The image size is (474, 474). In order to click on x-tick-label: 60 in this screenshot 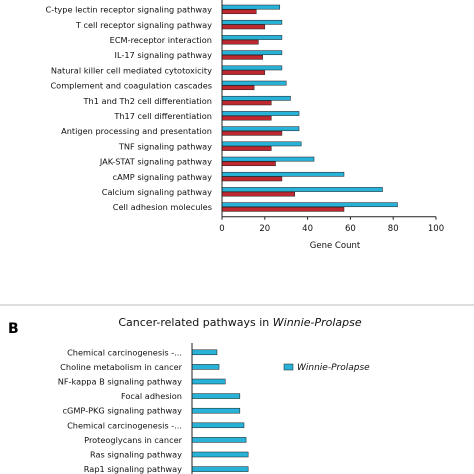, I will do `click(350, 229)`.